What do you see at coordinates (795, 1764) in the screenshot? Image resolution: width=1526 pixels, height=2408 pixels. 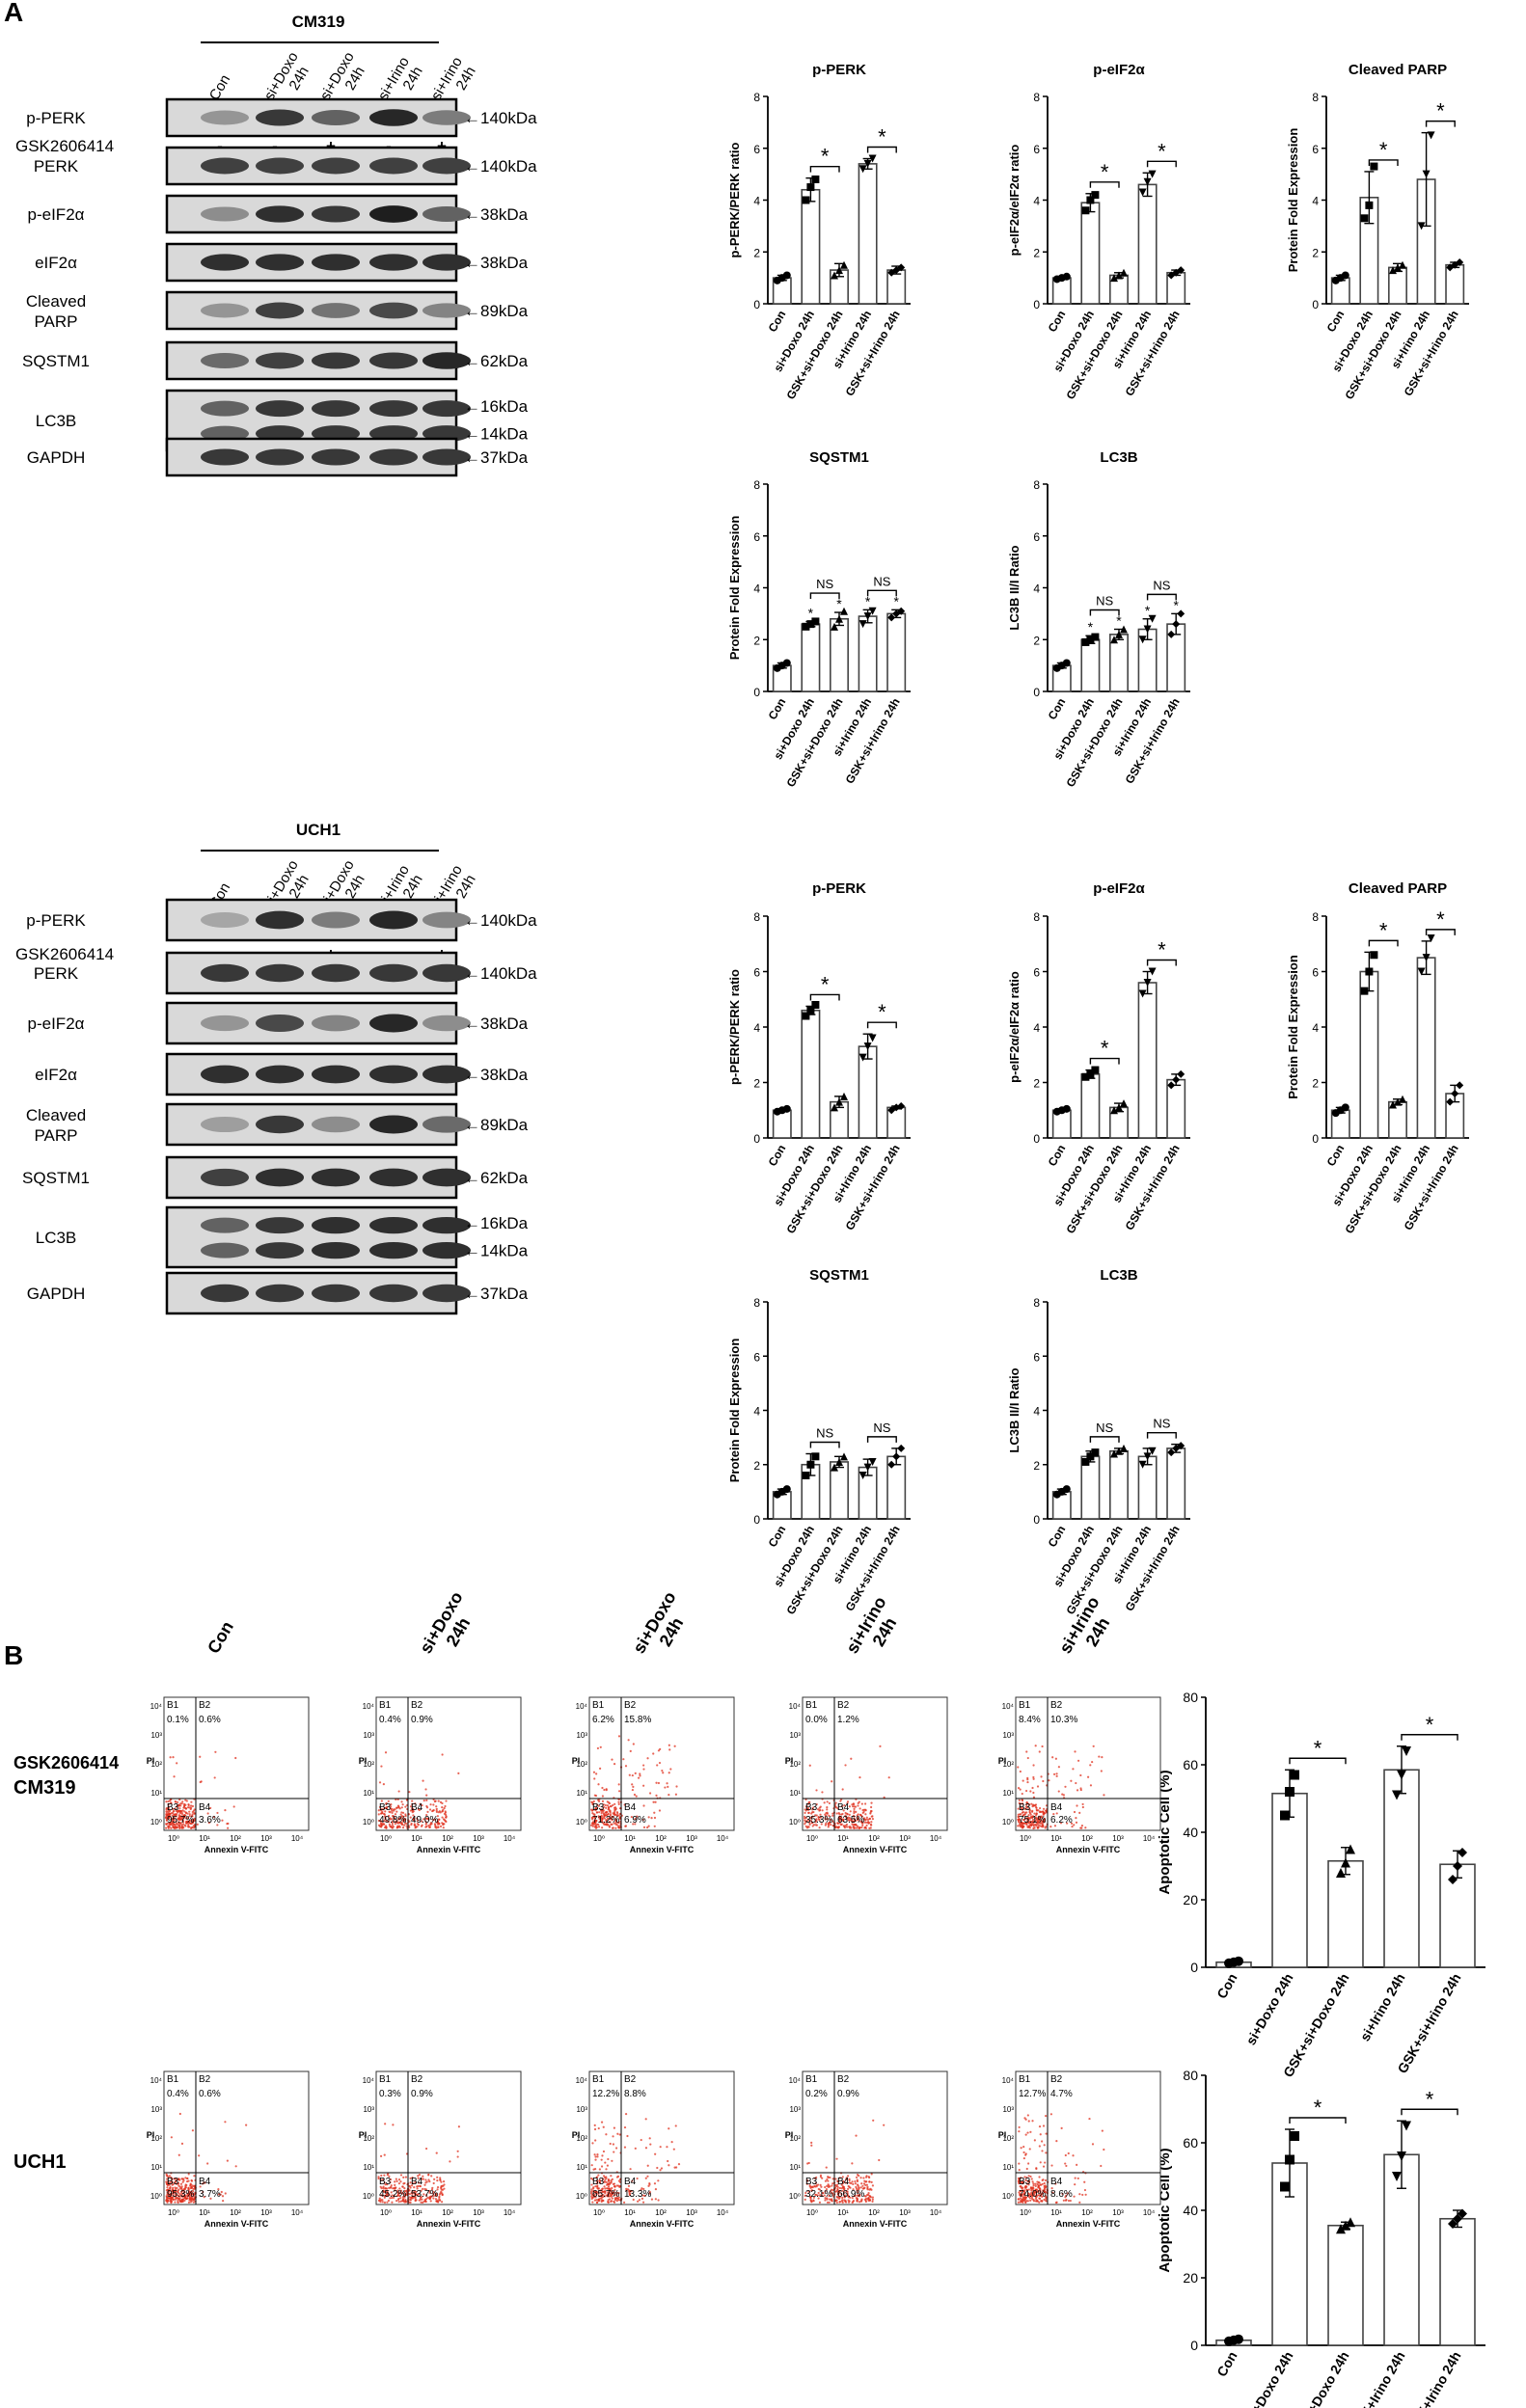 I see `flow-y-tick: 10²` at bounding box center [795, 1764].